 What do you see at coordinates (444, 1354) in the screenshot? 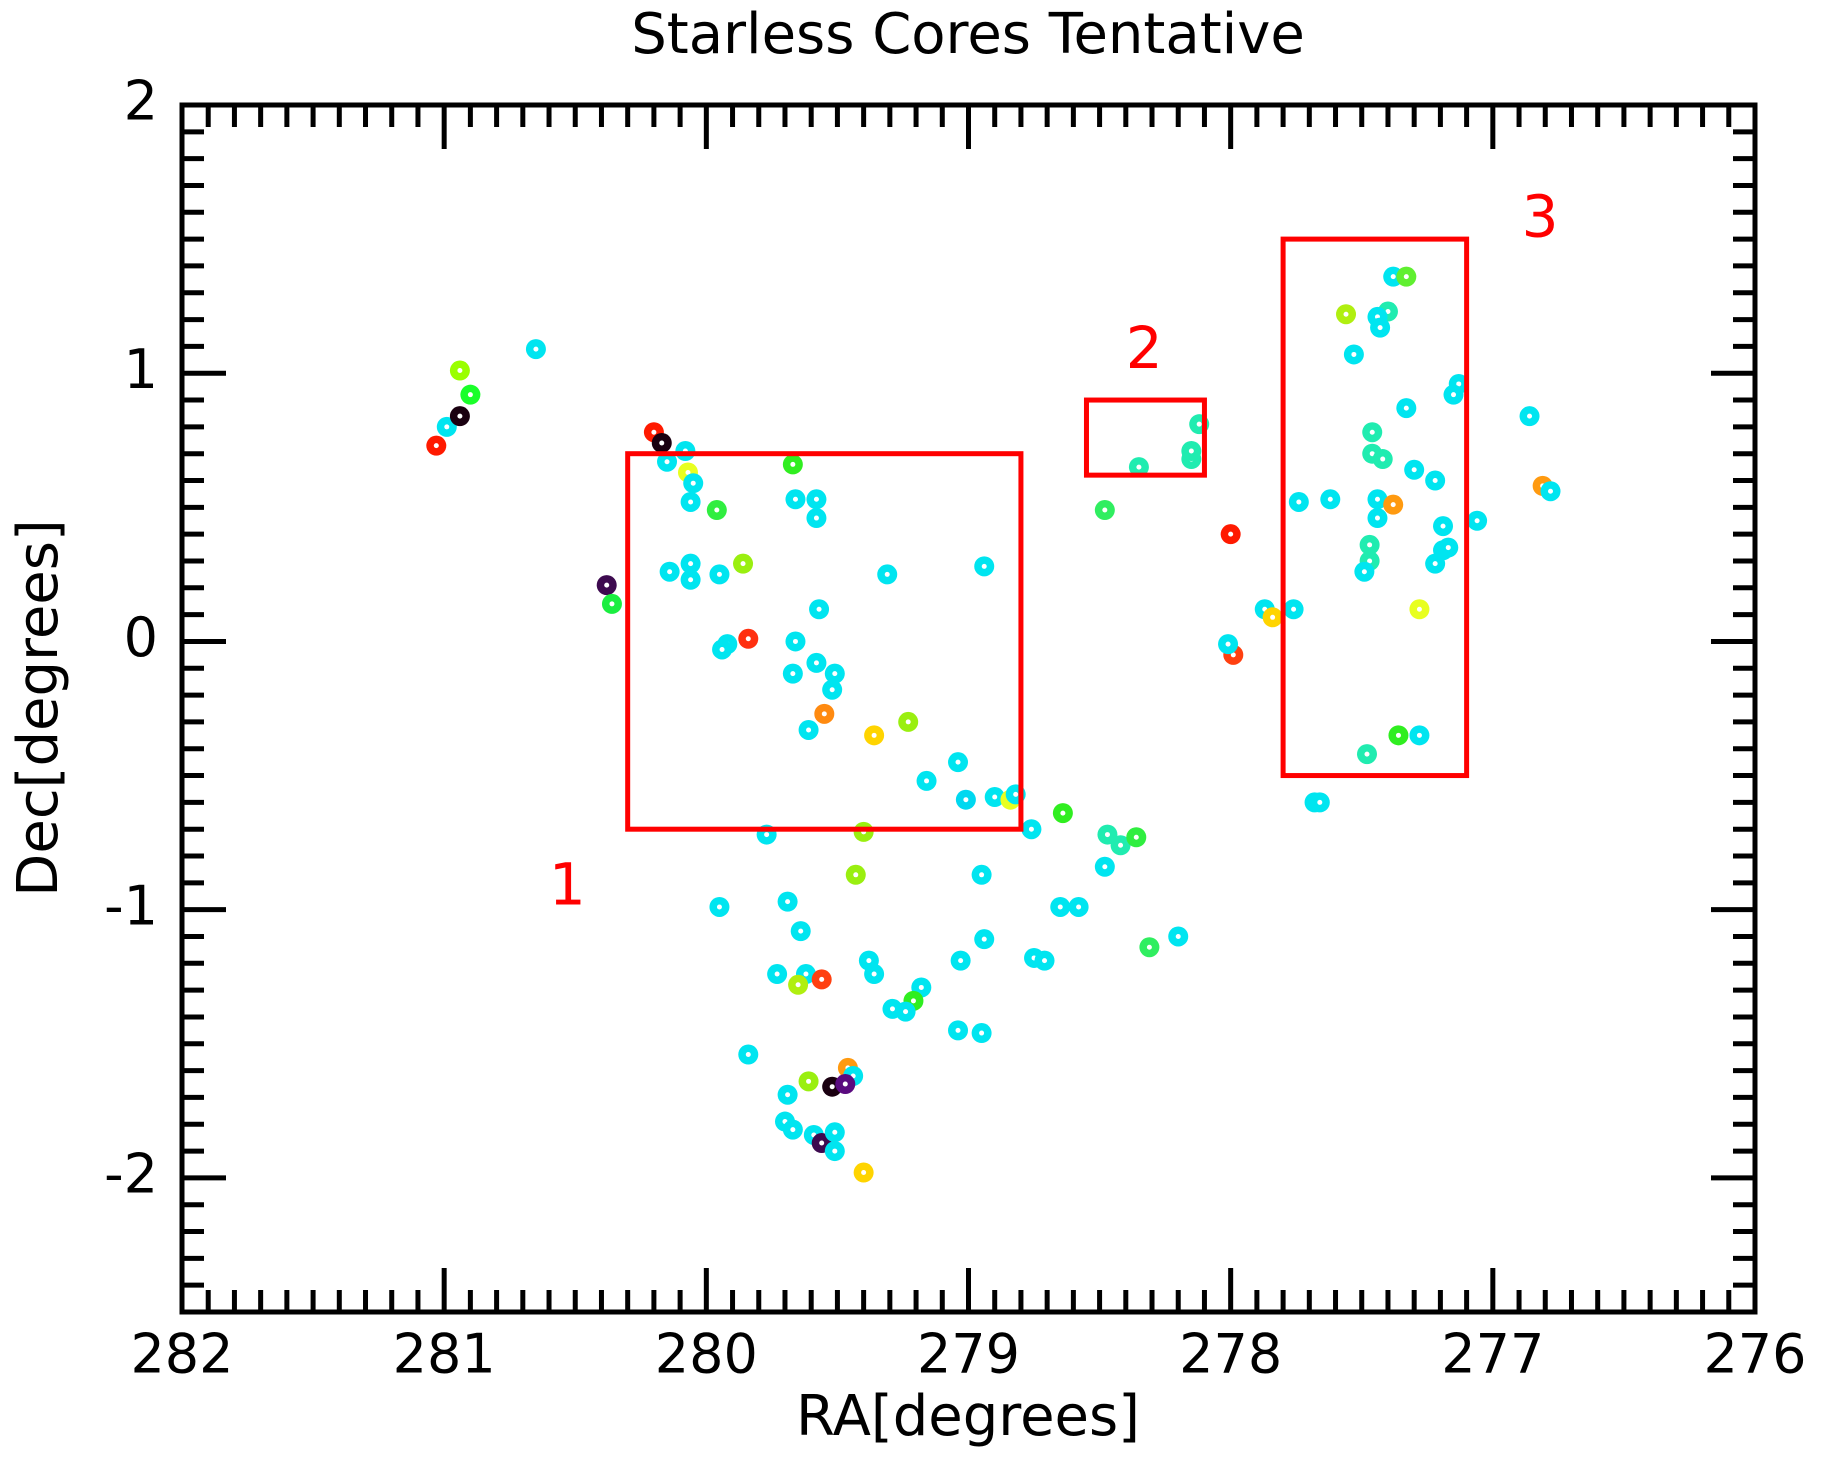
I see `x-tick-label: 281` at bounding box center [444, 1354].